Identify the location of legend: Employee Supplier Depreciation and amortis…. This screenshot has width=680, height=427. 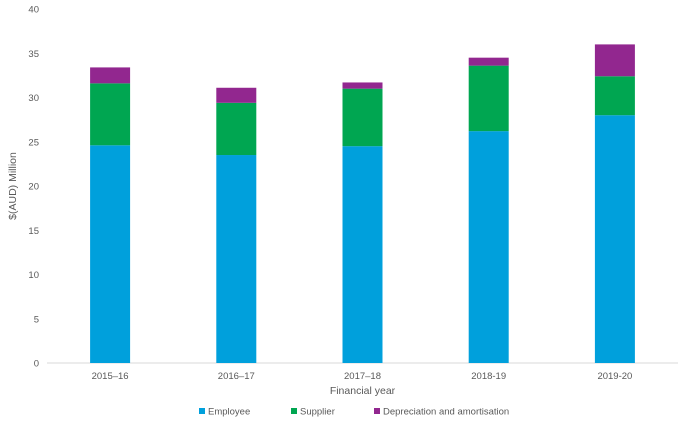
(354, 412).